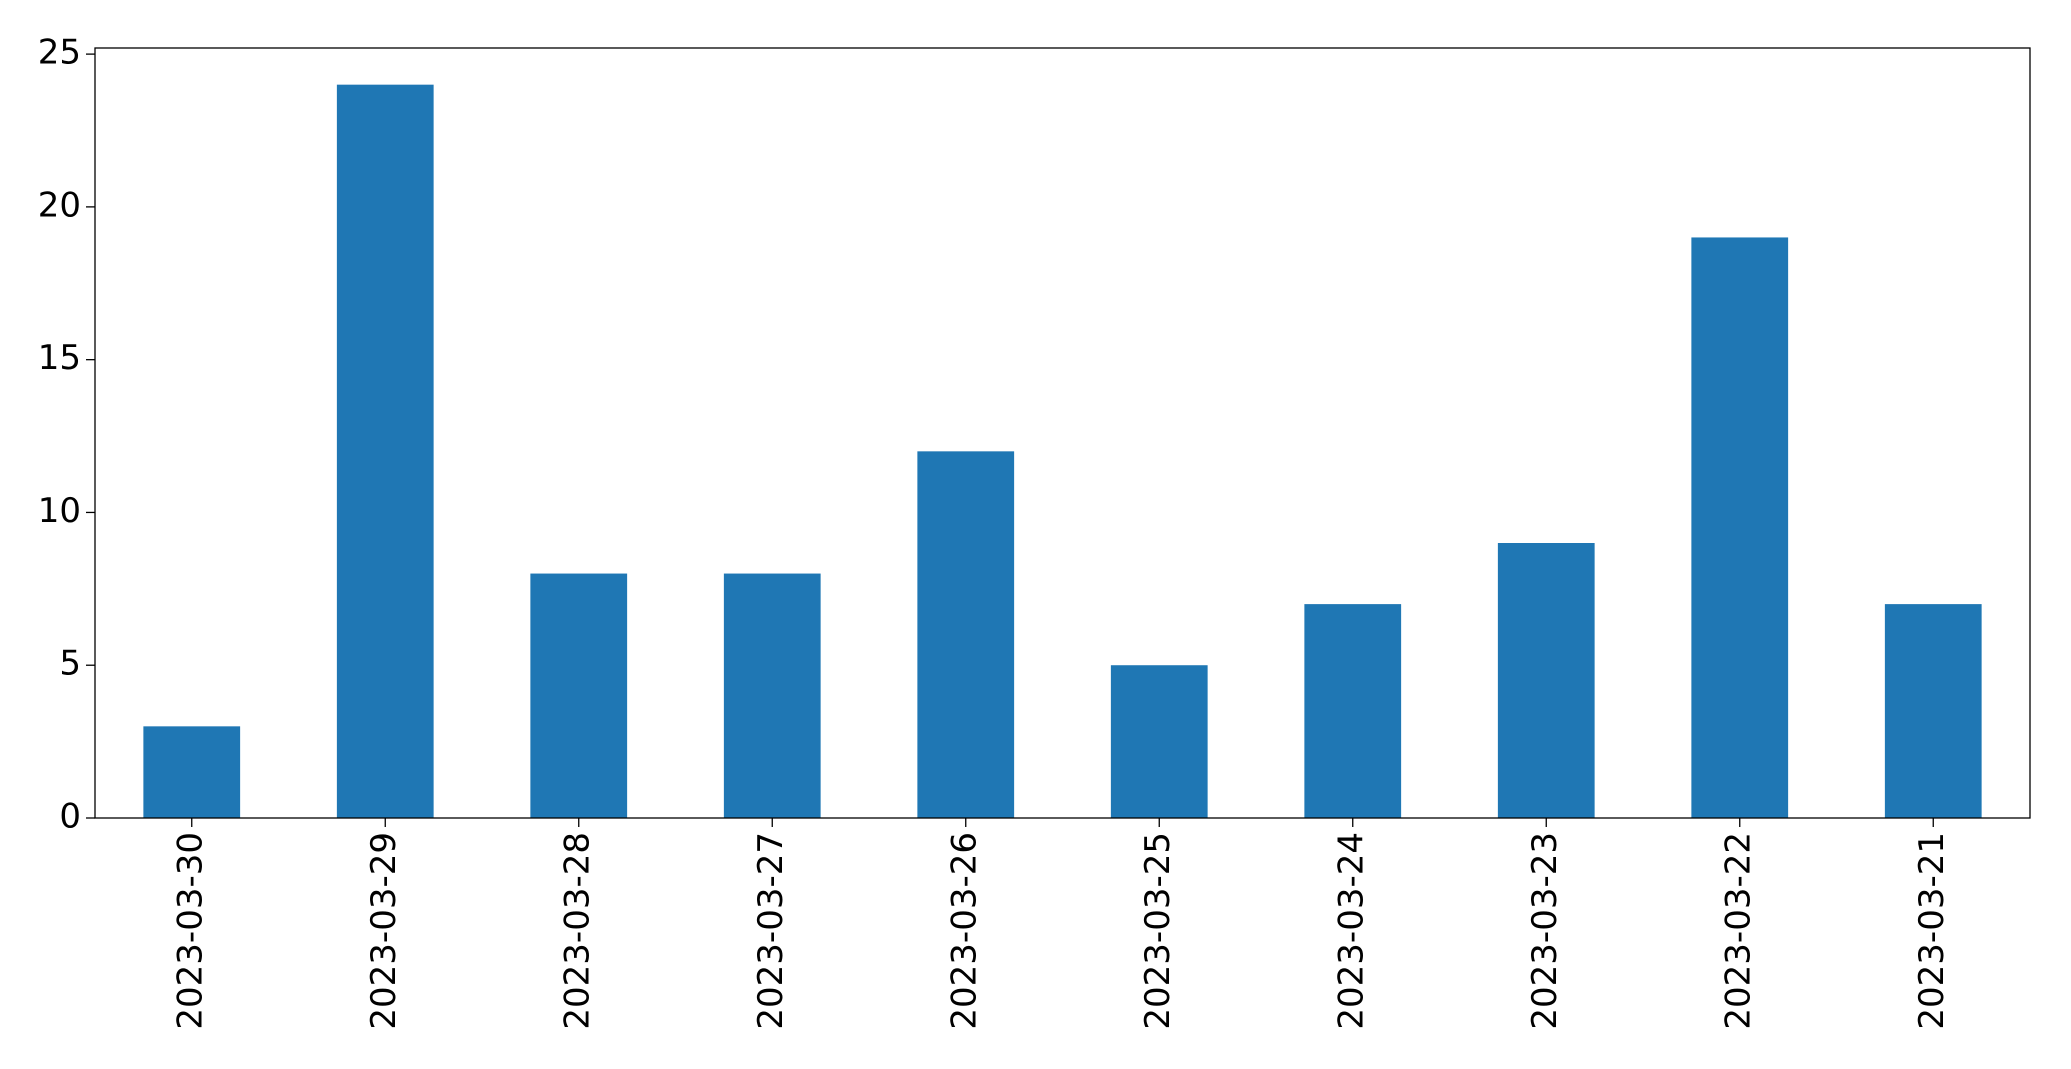 This screenshot has height=1069, width=2071. Describe the element at coordinates (964, 931) in the screenshot. I see `x-tick-label: 2023-03-26` at that location.